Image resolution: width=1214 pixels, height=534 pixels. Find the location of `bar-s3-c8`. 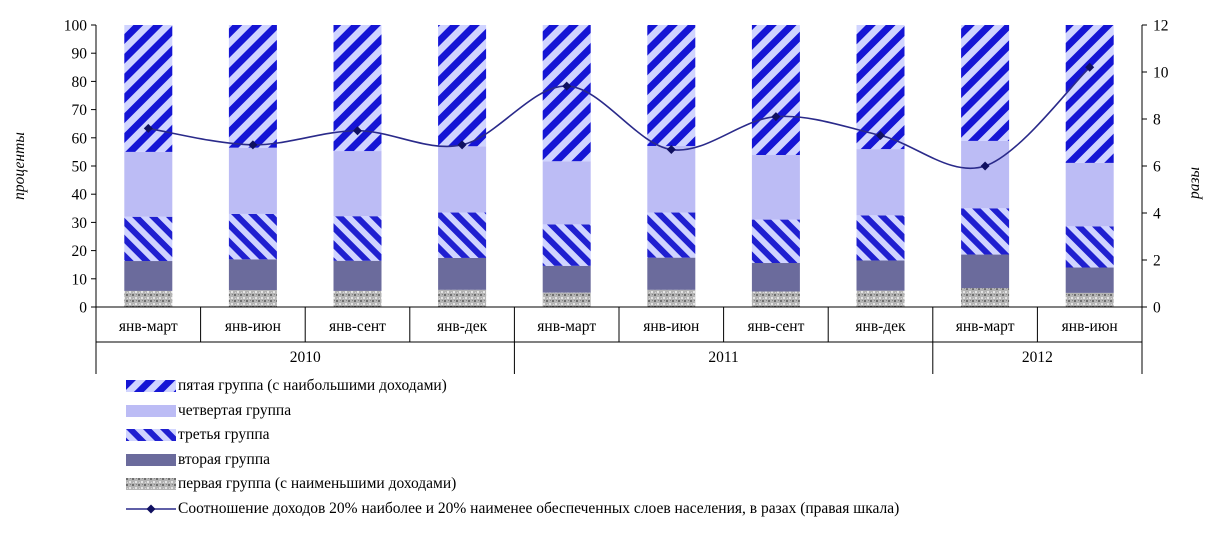

bar-s3-c8 is located at coordinates (985, 174).